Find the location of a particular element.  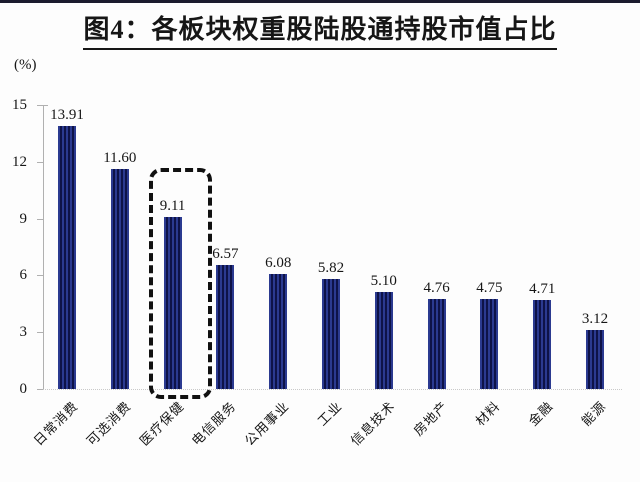

x-category-label: 公用事业 is located at coordinates (267, 423).